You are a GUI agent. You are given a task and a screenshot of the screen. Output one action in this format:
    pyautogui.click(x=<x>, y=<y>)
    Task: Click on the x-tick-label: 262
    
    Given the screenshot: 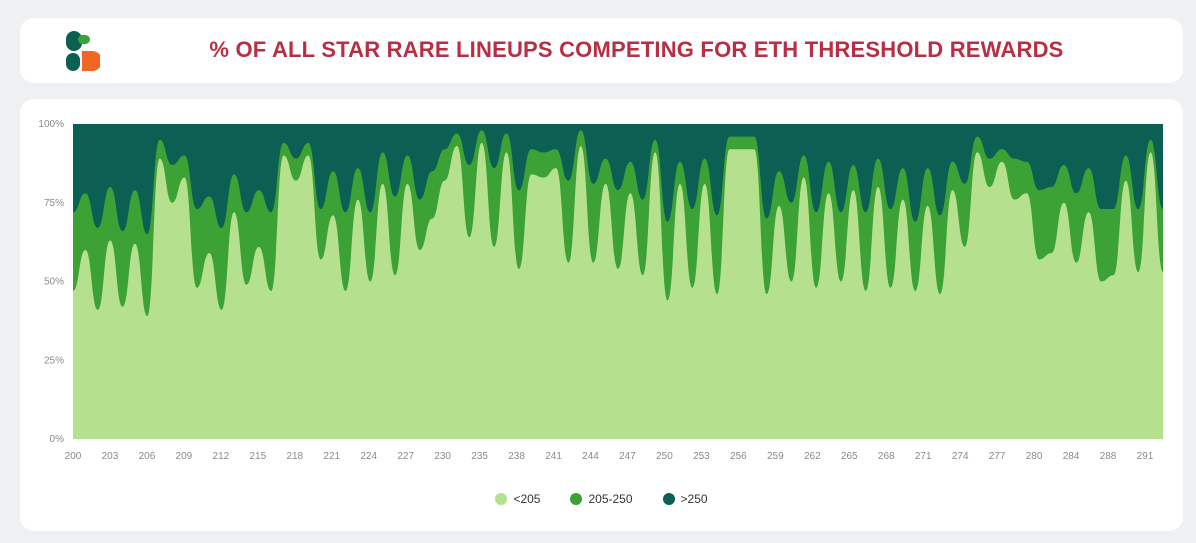 What is the action you would take?
    pyautogui.click(x=812, y=456)
    